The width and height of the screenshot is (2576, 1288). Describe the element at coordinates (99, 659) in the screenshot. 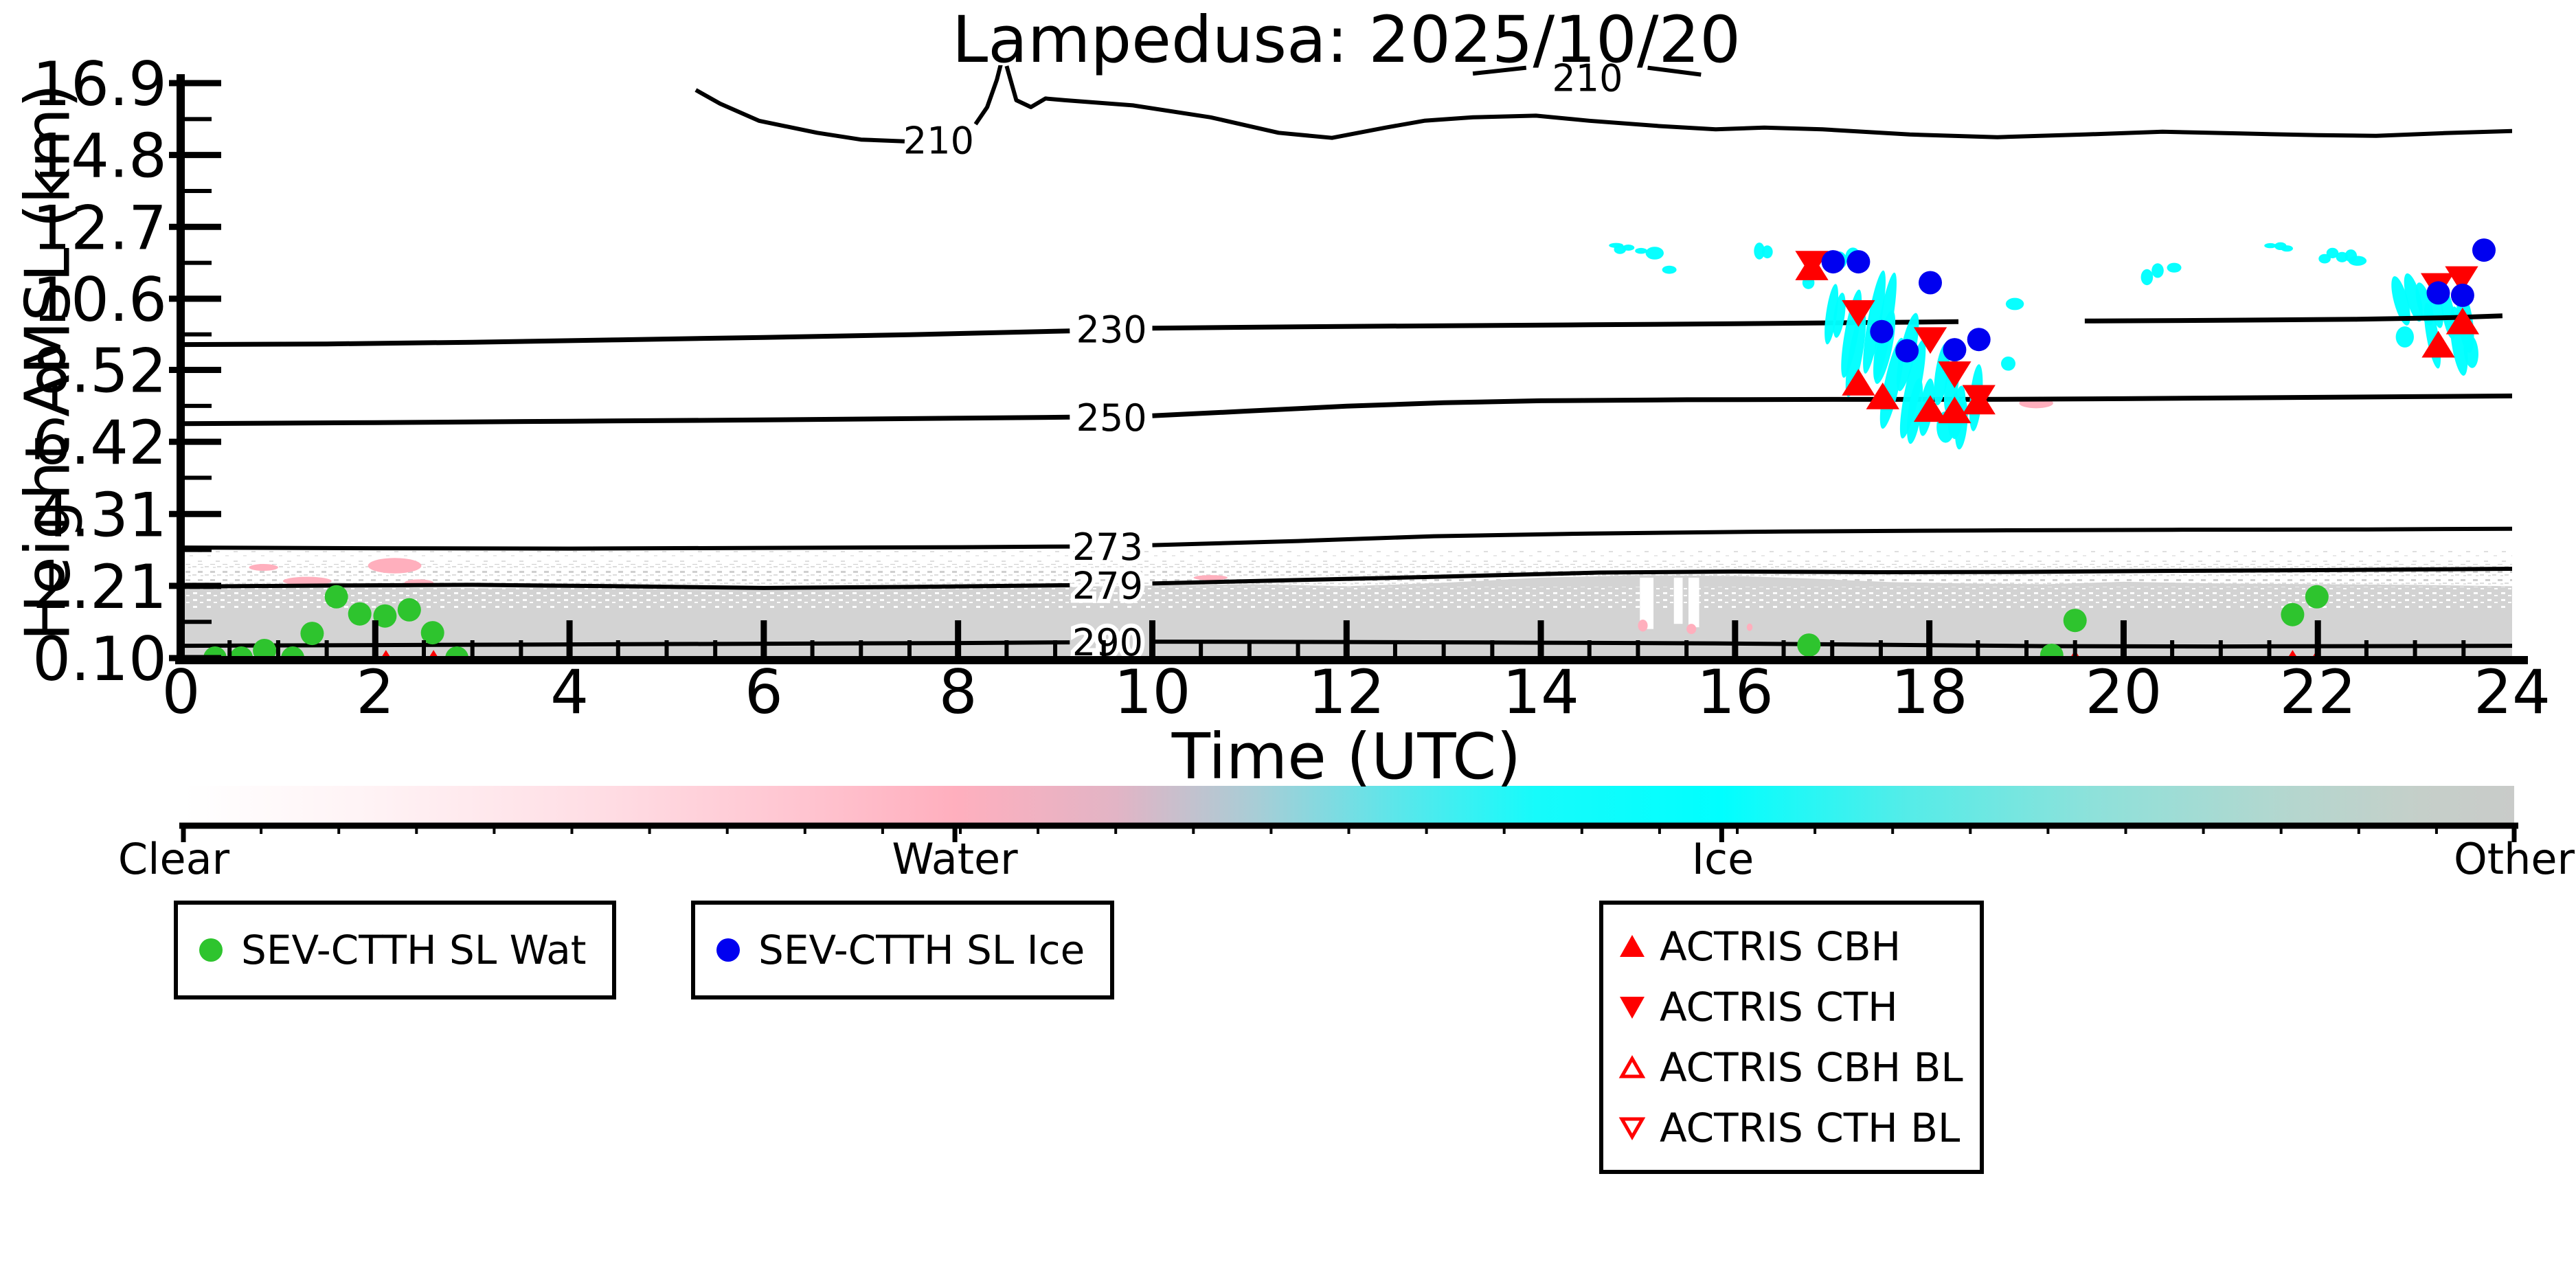

I see `svg-text: 0.10` at that location.